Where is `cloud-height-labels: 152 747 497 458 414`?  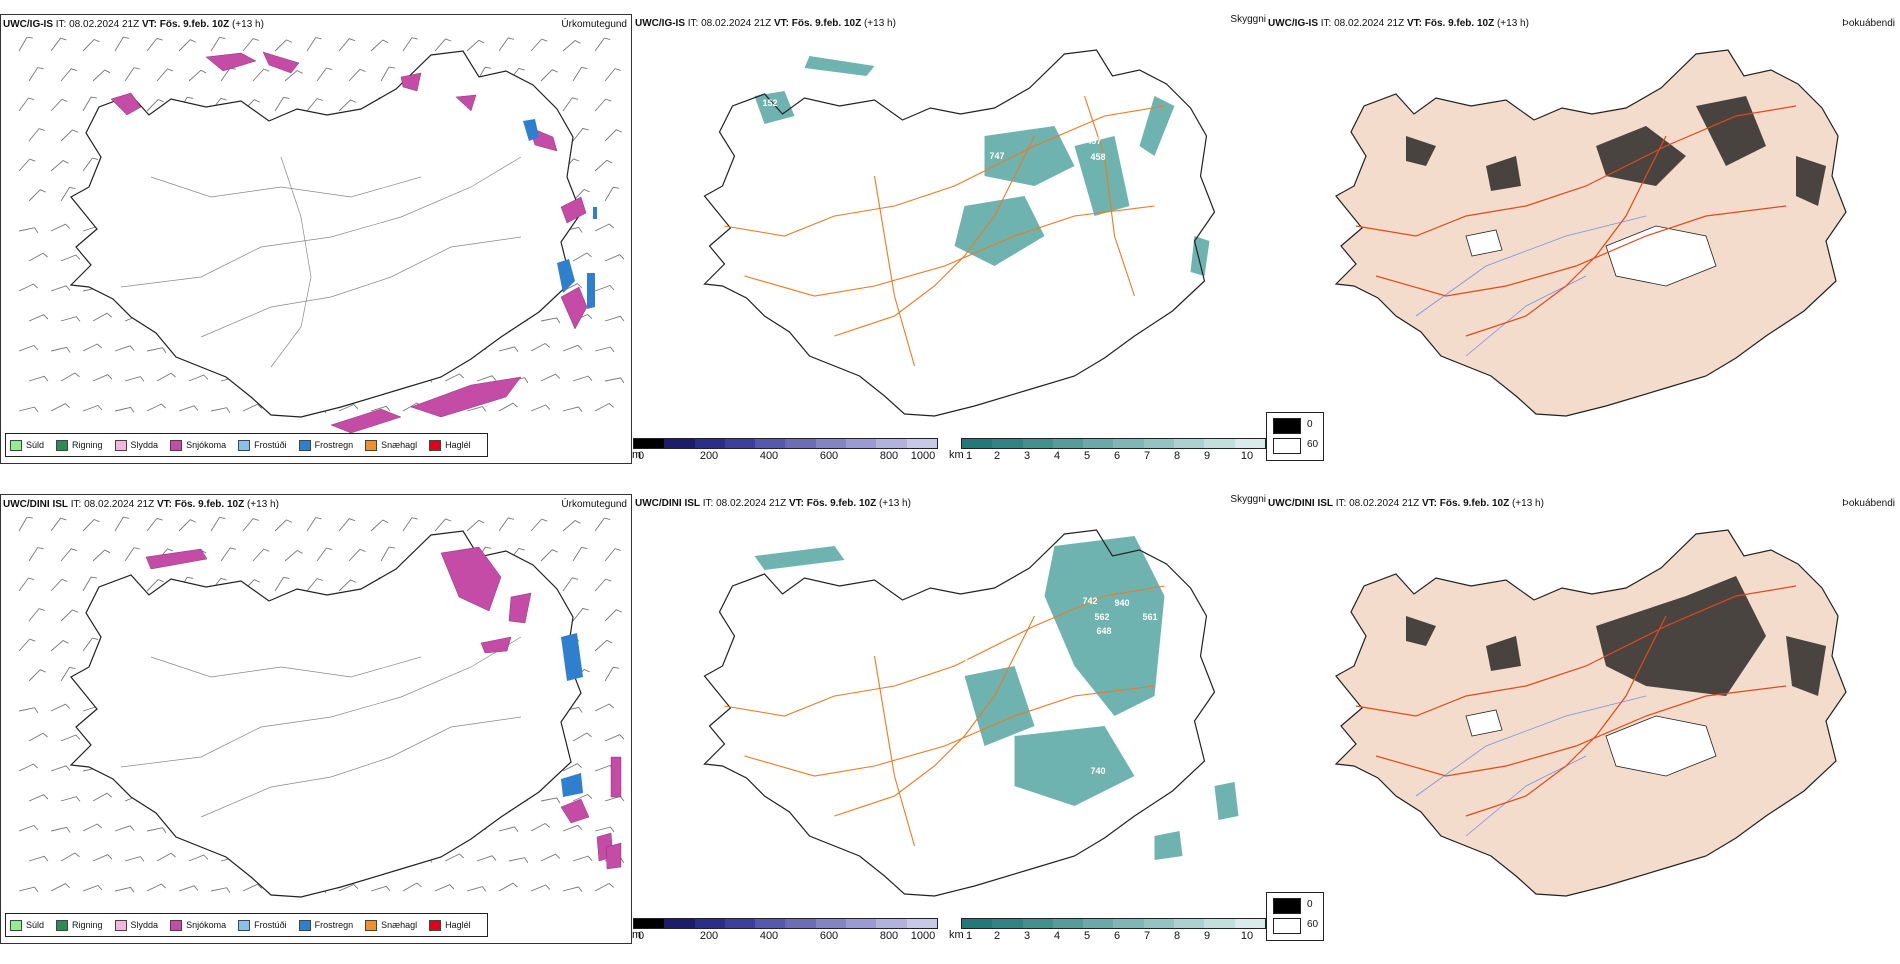
cloud-height-labels: 152 747 497 458 414 is located at coordinates (934, 218).